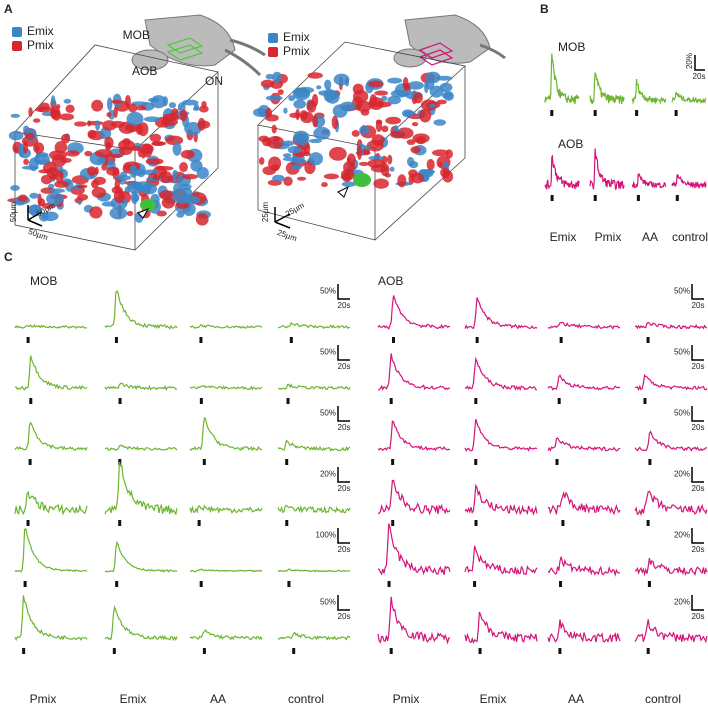 The height and width of the screenshot is (709, 708). I want to click on legend-swatch, so click(273, 52).